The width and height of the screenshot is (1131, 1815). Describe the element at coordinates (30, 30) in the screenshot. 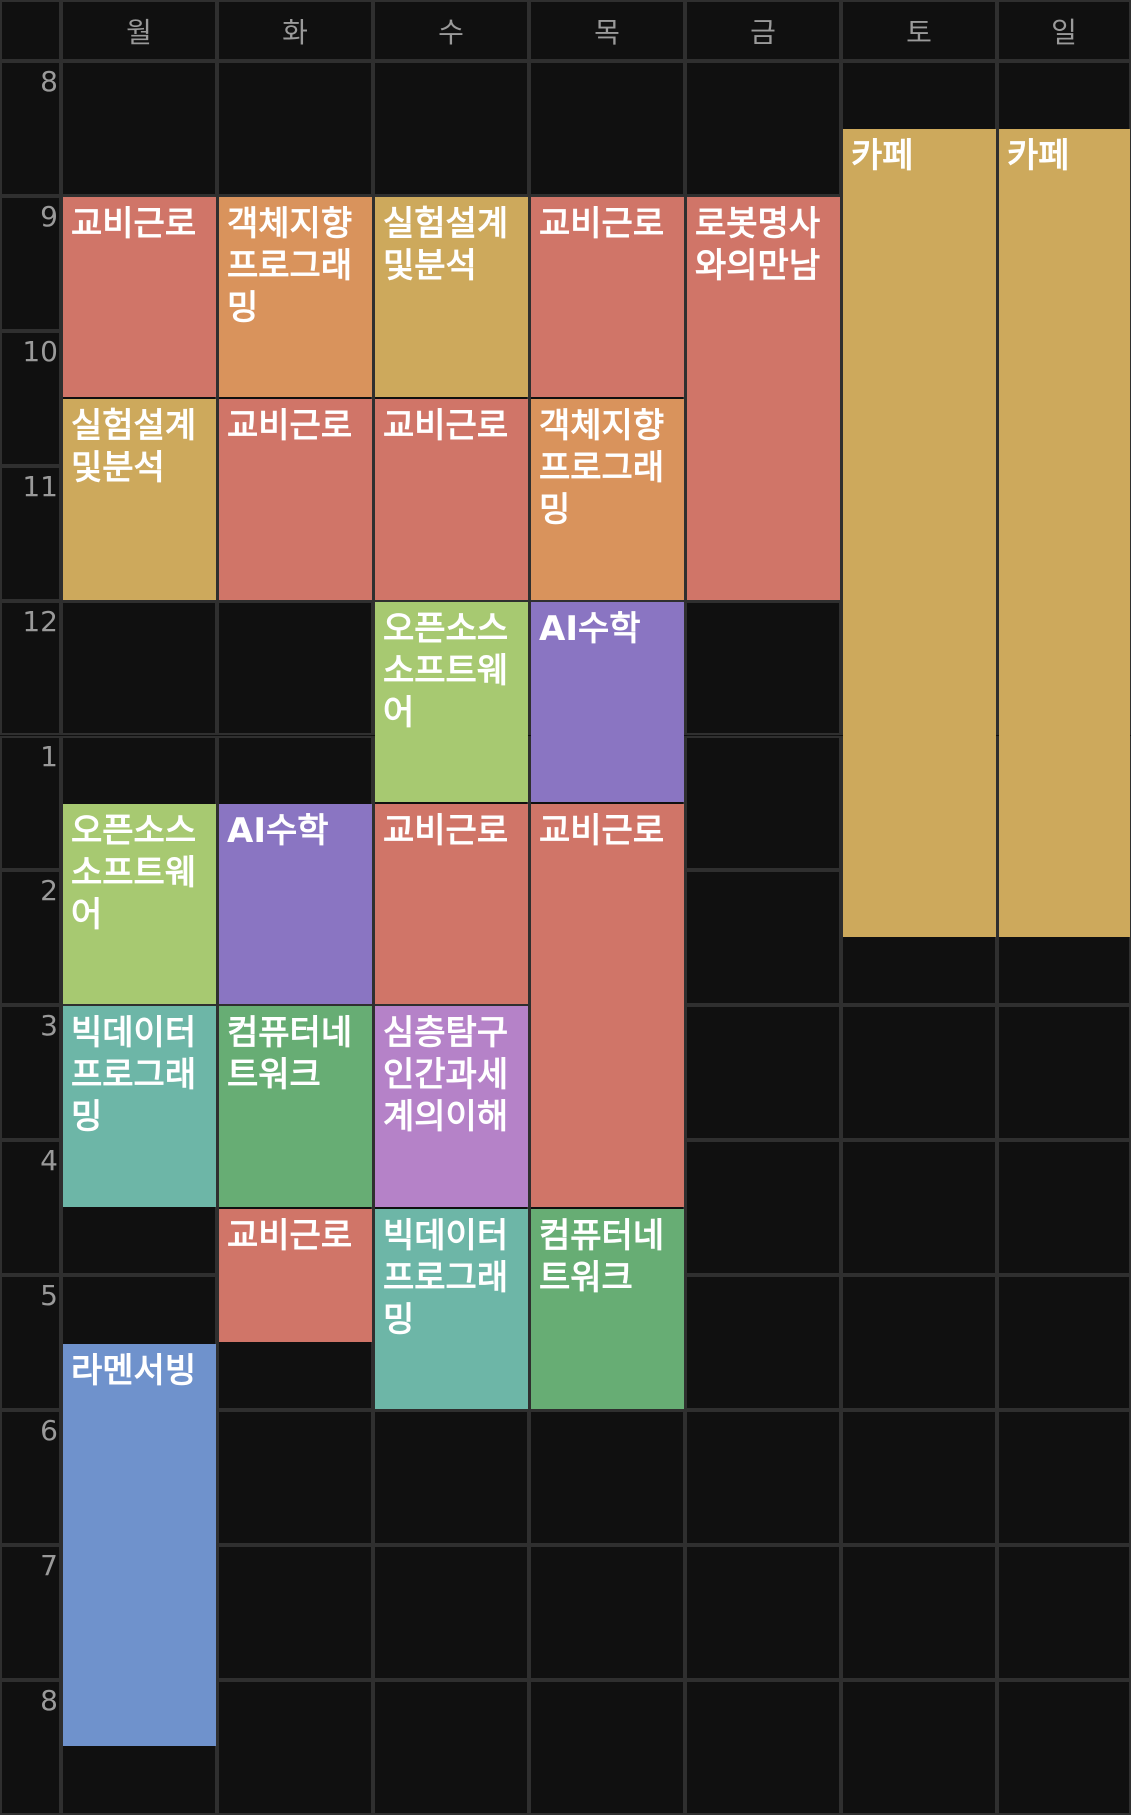

I see `header-corner` at that location.